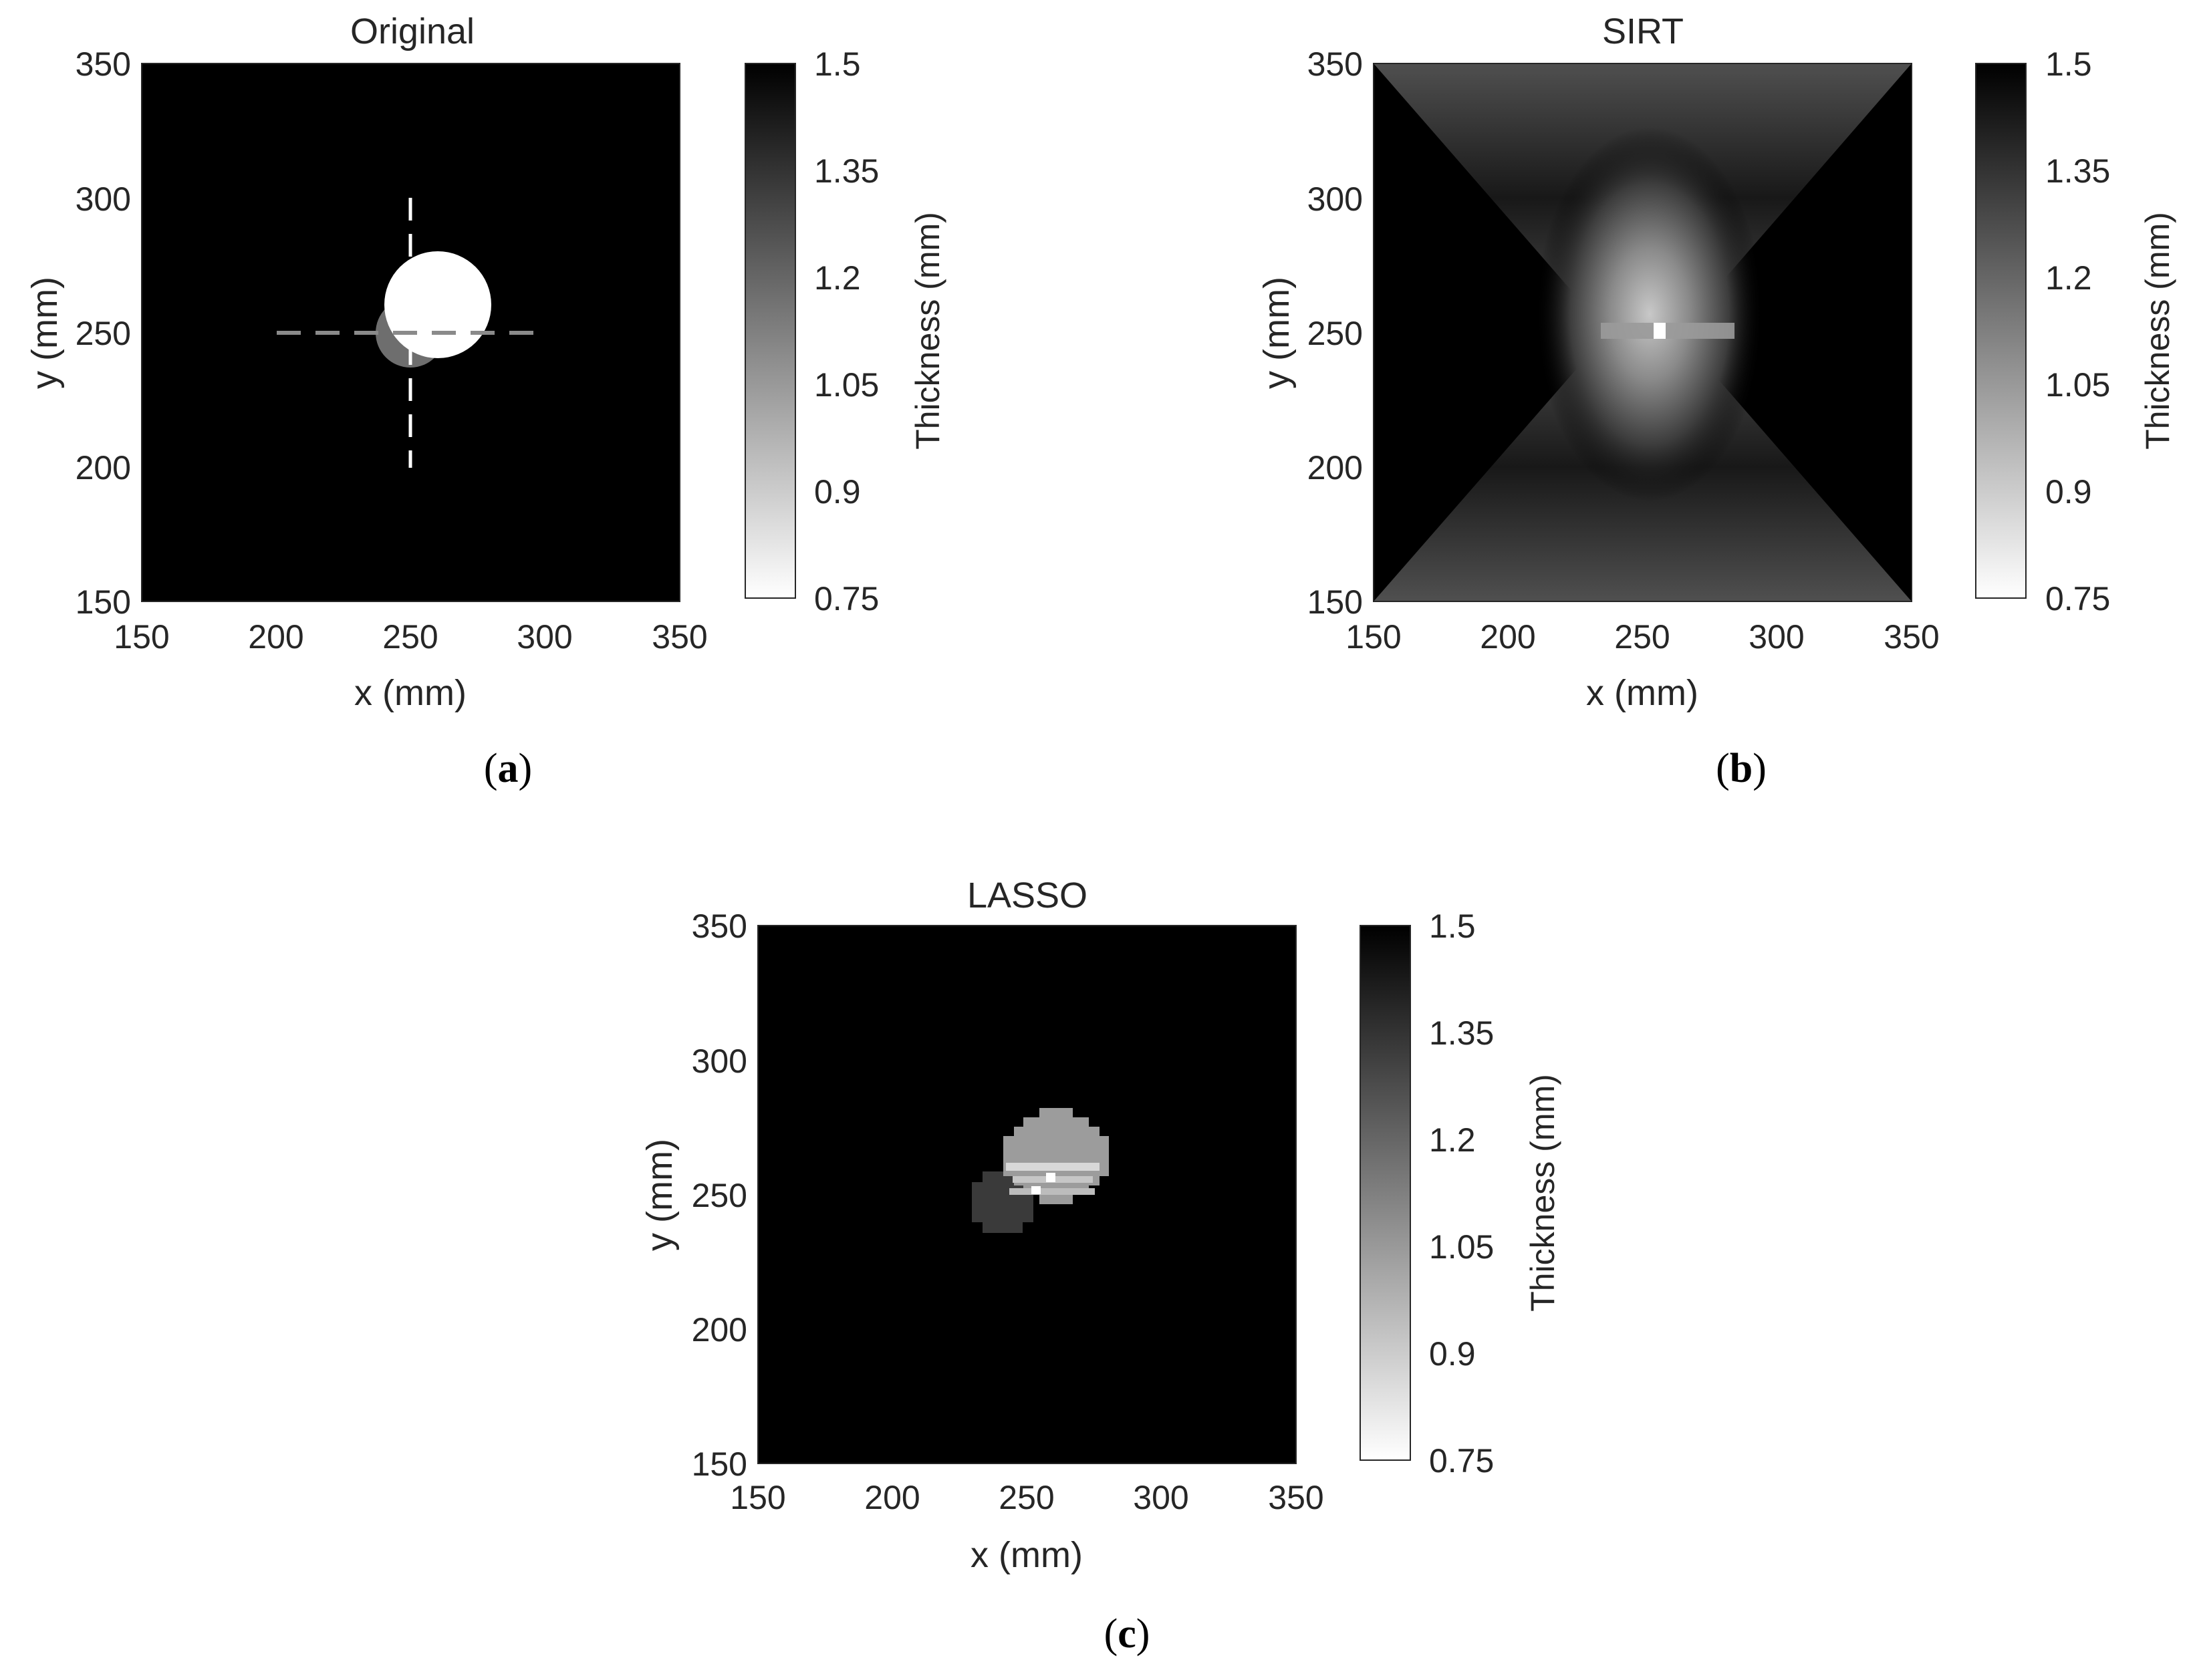  Describe the element at coordinates (412, 31) in the screenshot. I see `chart-title: Original` at that location.